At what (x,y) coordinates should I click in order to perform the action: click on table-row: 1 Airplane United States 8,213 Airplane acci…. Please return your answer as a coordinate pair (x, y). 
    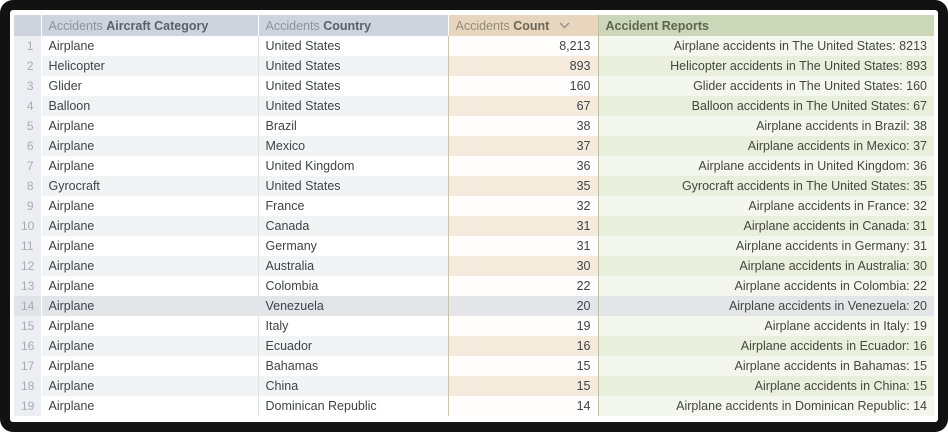
    Looking at the image, I should click on (474, 46).